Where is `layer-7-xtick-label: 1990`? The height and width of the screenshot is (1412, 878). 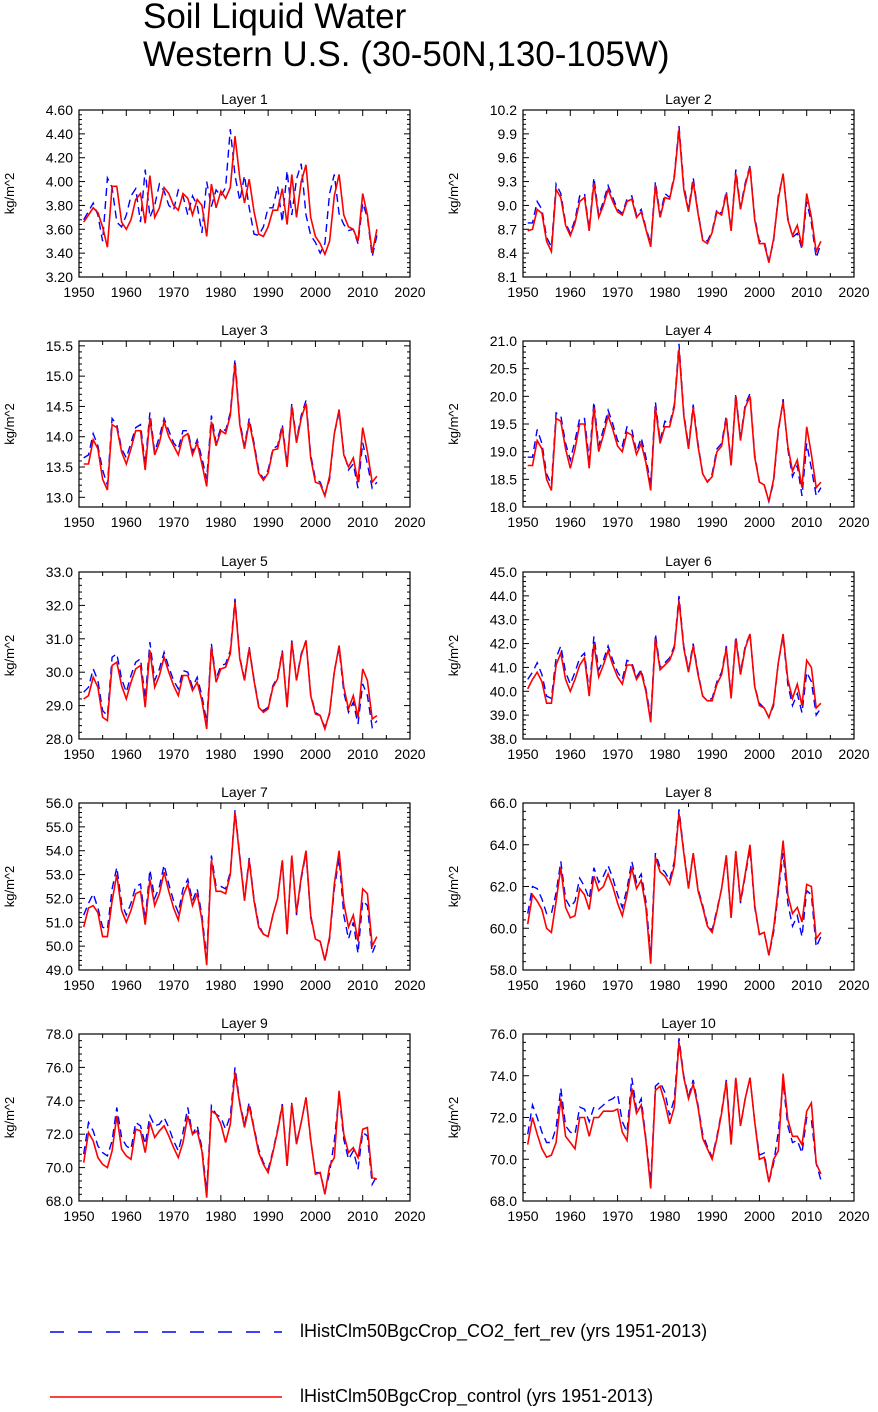
layer-7-xtick-label: 1990 is located at coordinates (268, 985).